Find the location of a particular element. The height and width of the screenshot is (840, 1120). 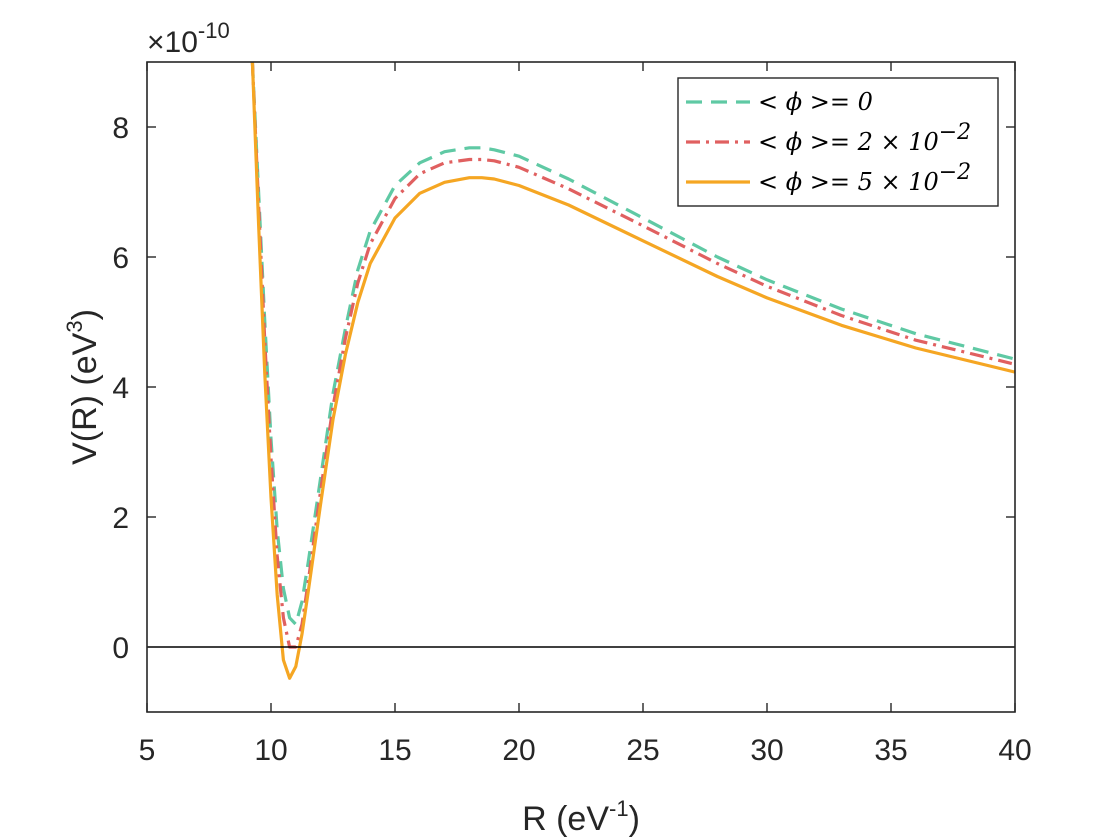

x-tick-label: 35 is located at coordinates (890, 750).